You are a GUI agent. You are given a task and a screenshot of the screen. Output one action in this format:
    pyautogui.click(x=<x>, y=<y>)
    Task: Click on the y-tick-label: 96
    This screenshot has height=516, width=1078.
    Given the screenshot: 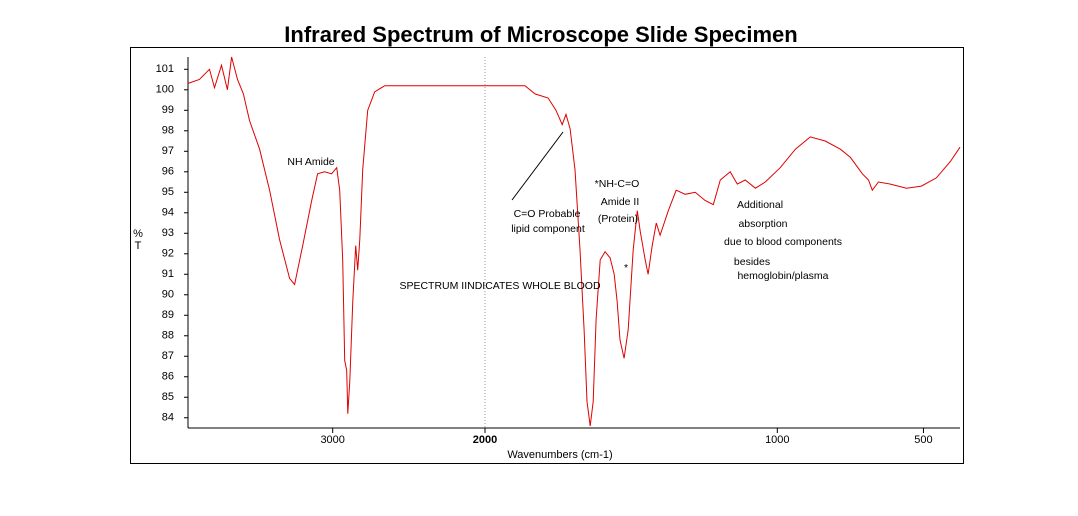 What is the action you would take?
    pyautogui.click(x=168, y=172)
    